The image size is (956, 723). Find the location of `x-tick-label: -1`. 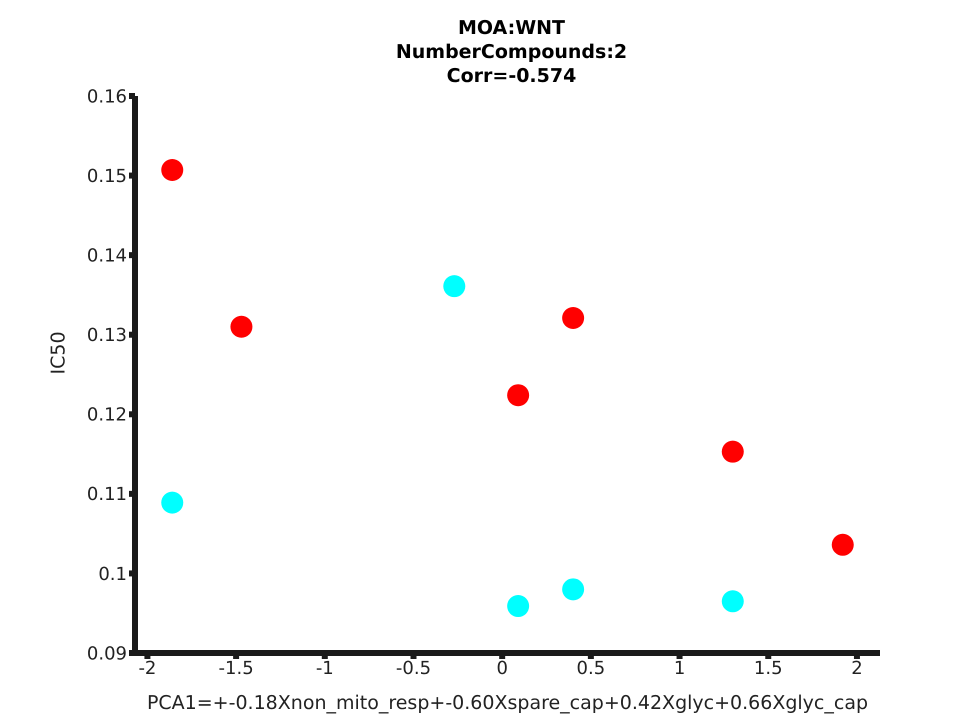

x-tick-label: -1 is located at coordinates (325, 668).